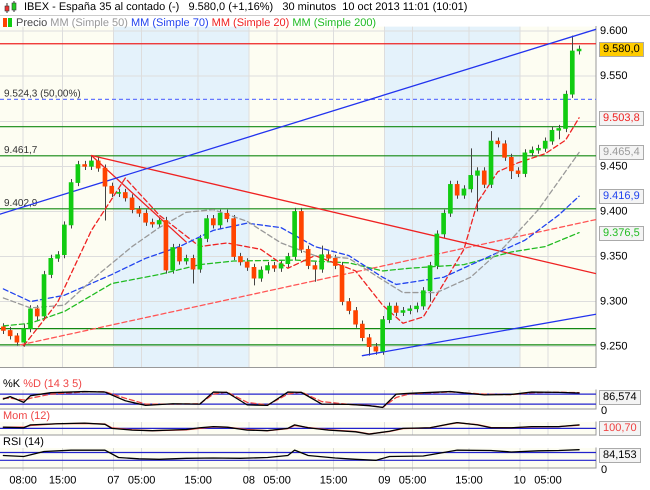  What do you see at coordinates (27, 416) in the screenshot?
I see `series-label: Mom (12)` at bounding box center [27, 416].